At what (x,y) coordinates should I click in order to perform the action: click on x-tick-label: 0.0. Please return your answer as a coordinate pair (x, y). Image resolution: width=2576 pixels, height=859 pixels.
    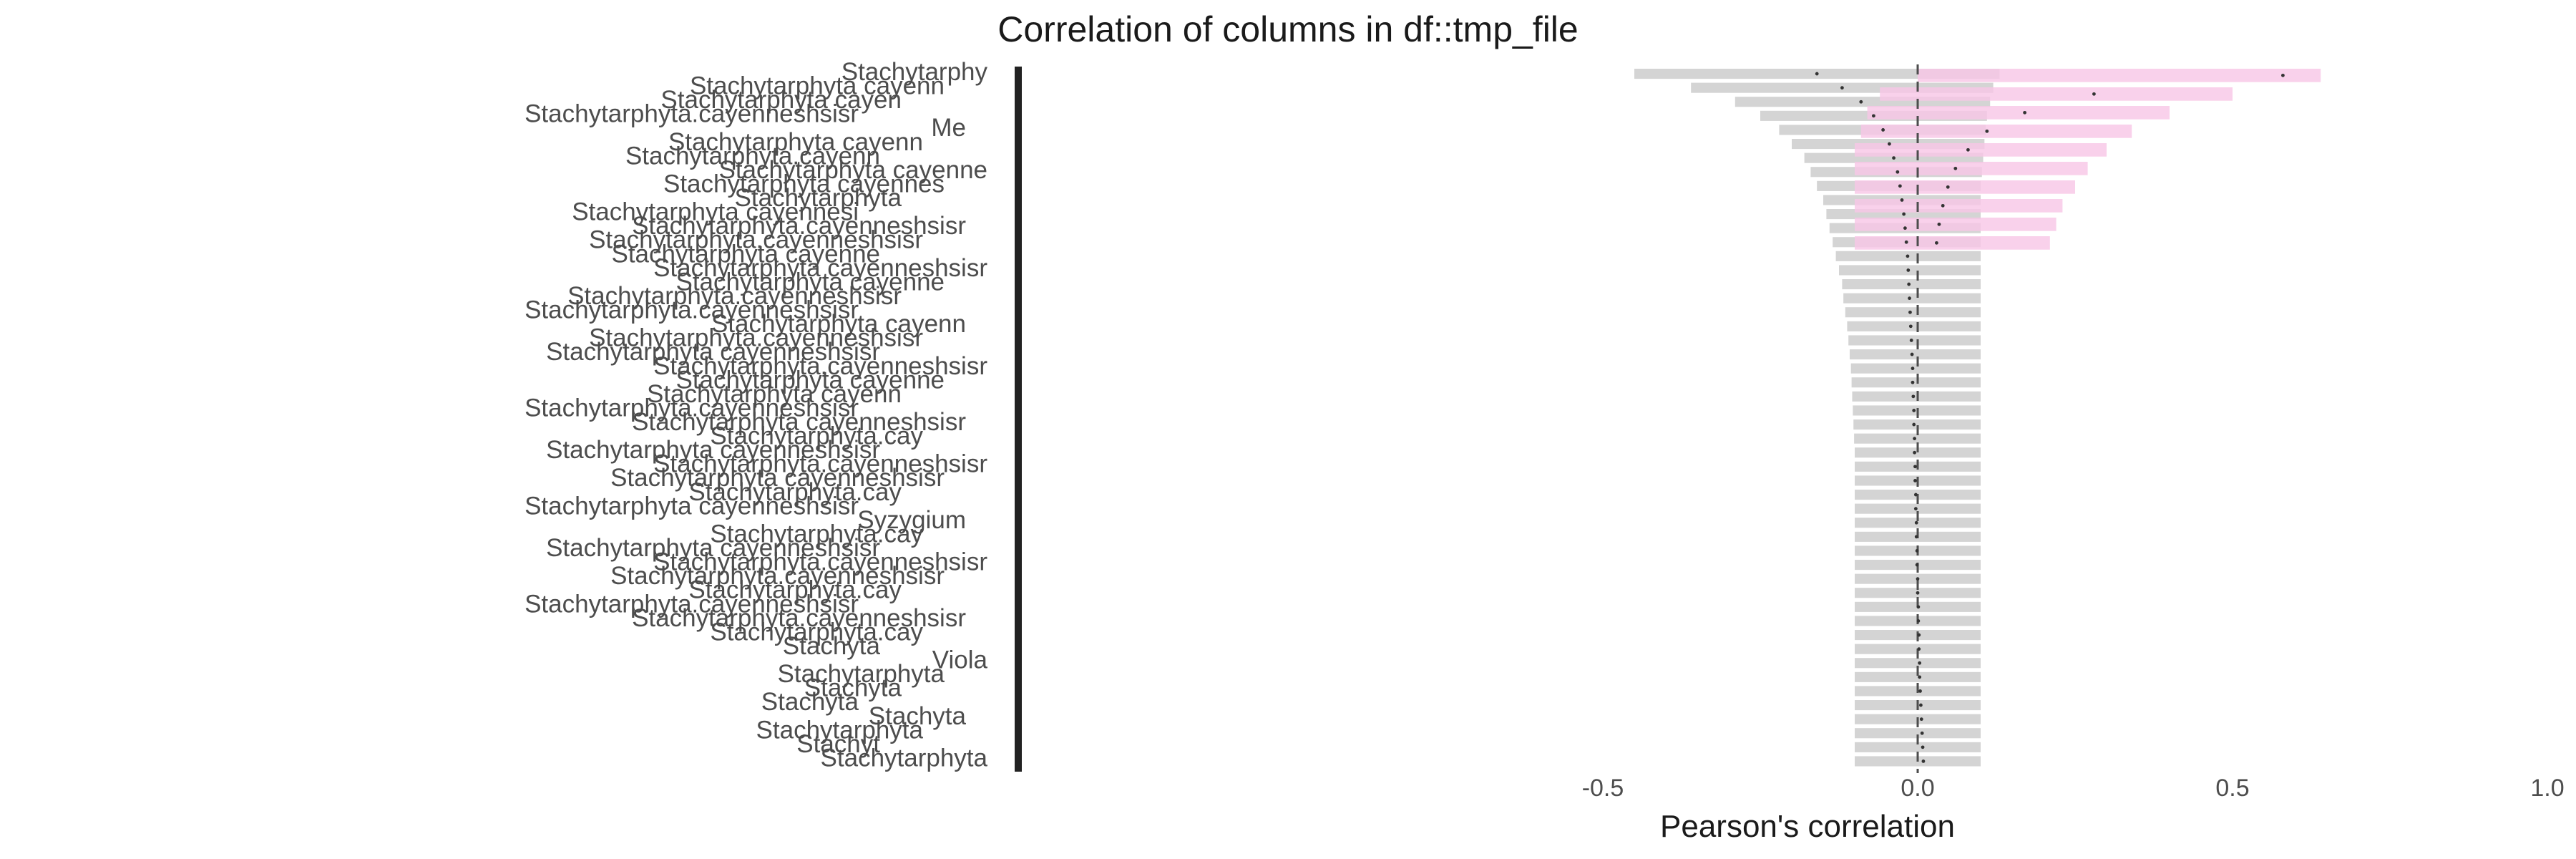
    Looking at the image, I should click on (1917, 788).